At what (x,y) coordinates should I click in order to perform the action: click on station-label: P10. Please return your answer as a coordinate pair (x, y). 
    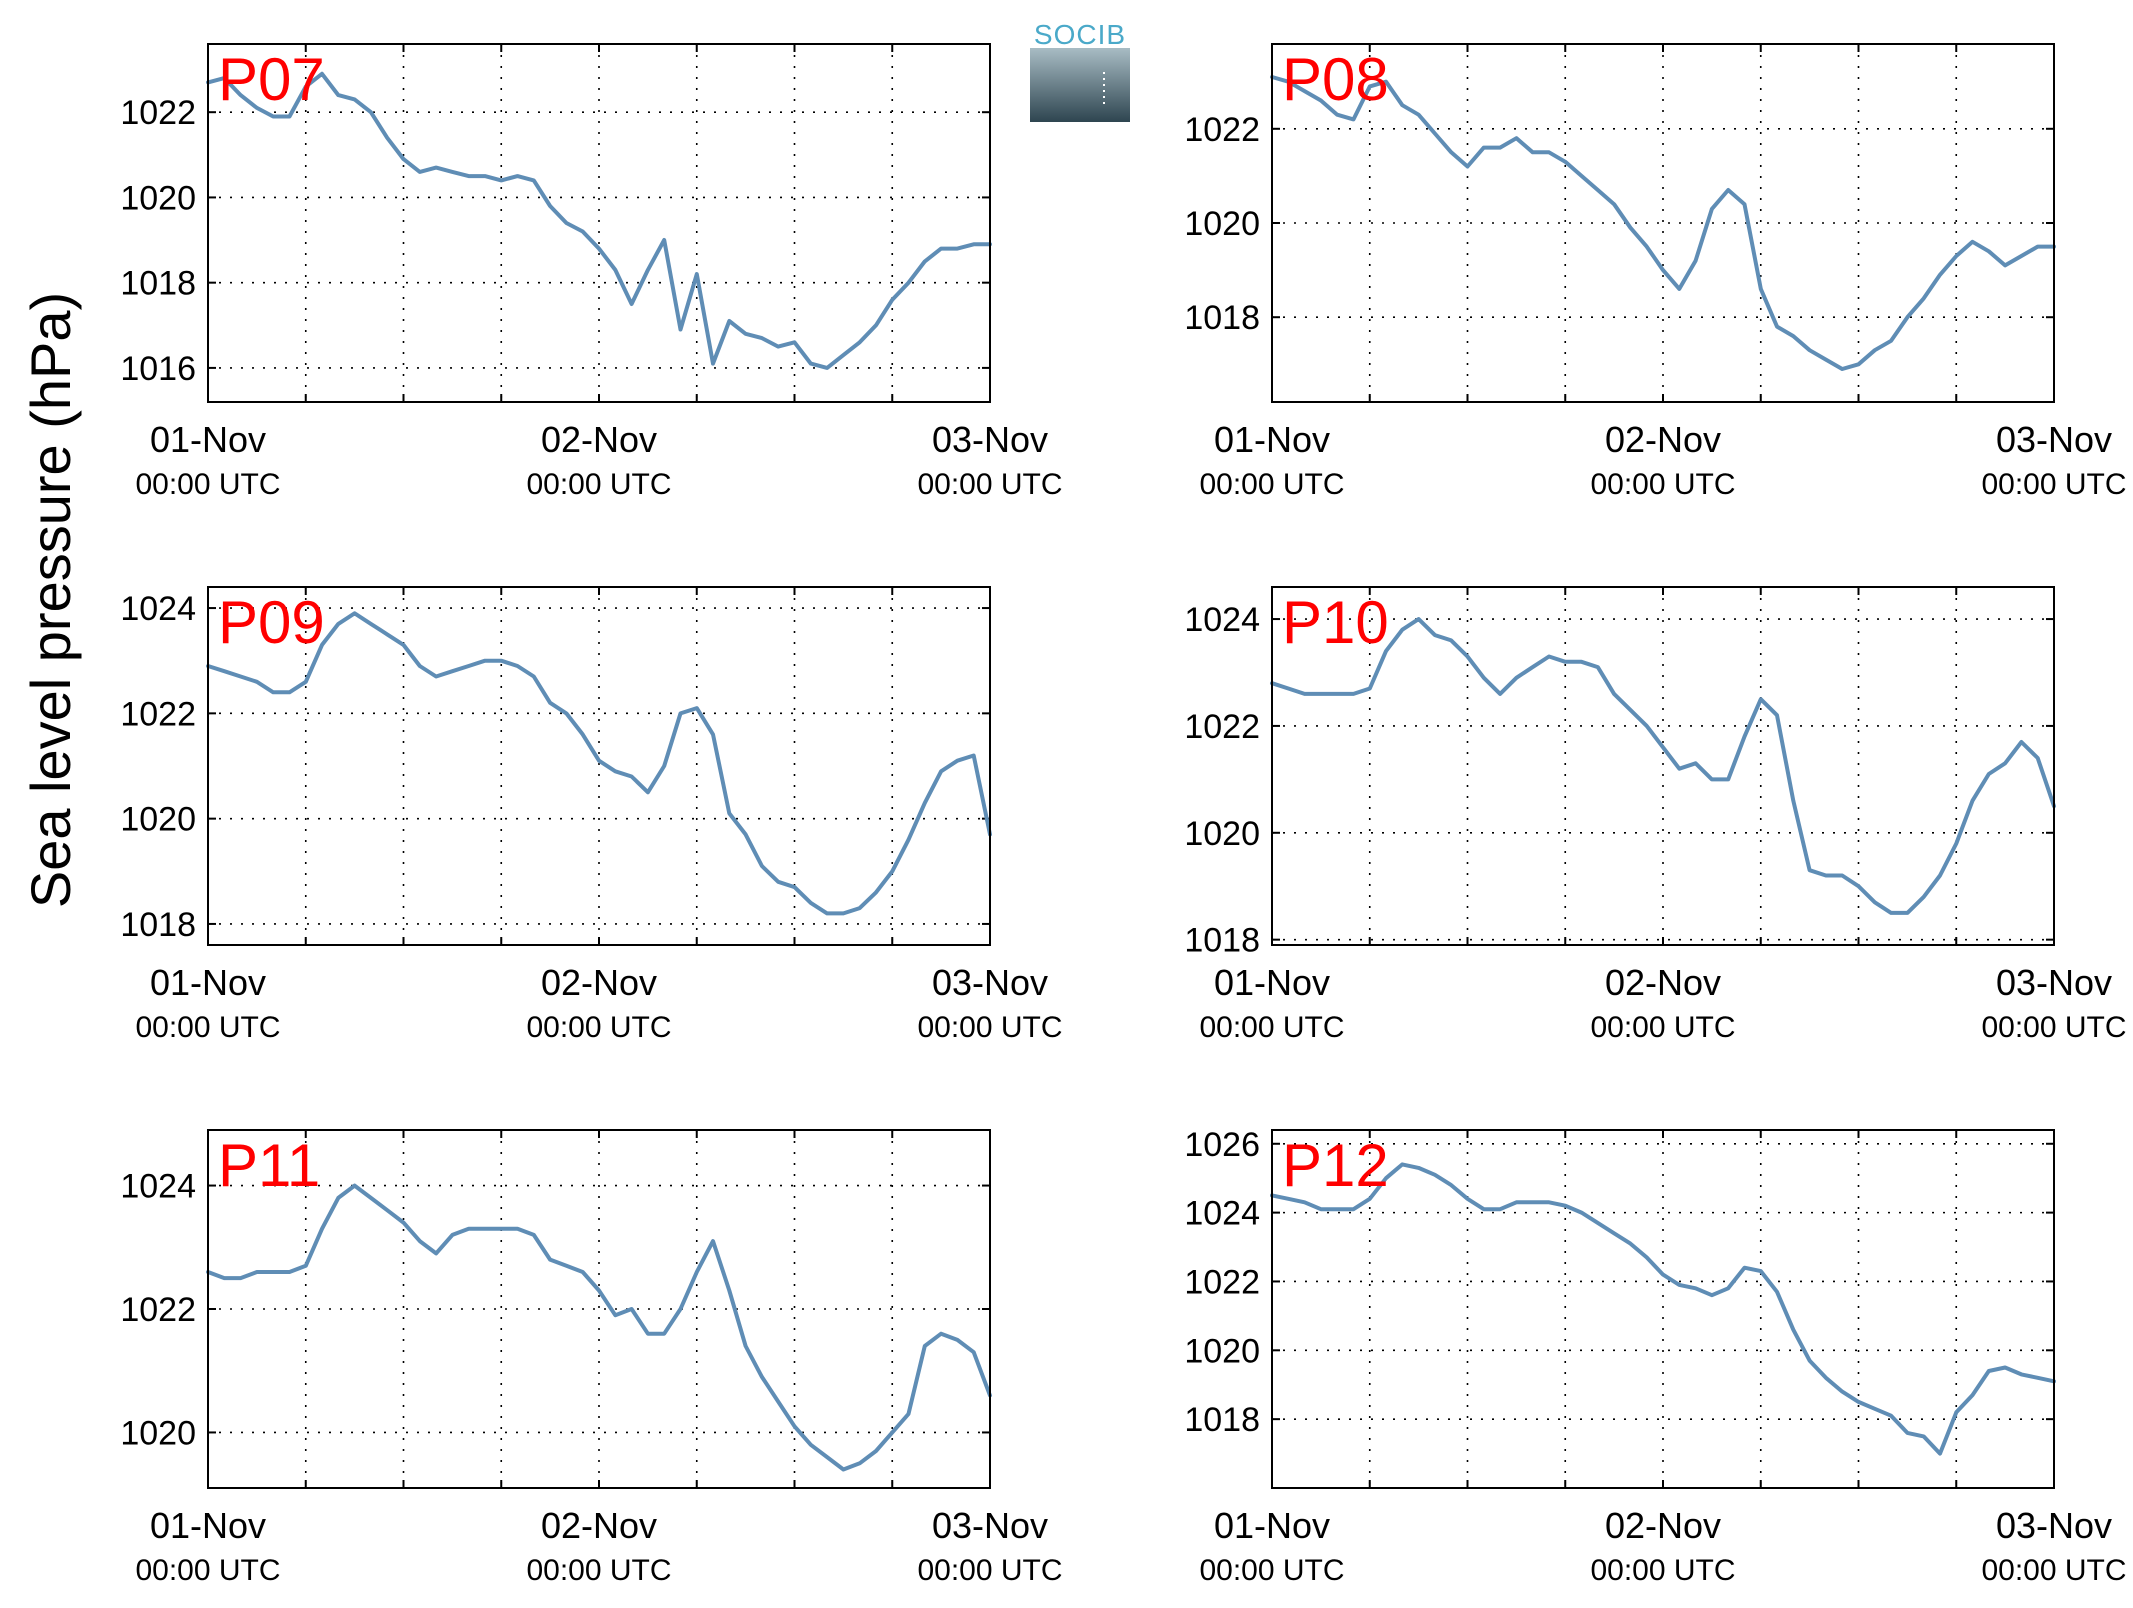
    Looking at the image, I should click on (1335, 622).